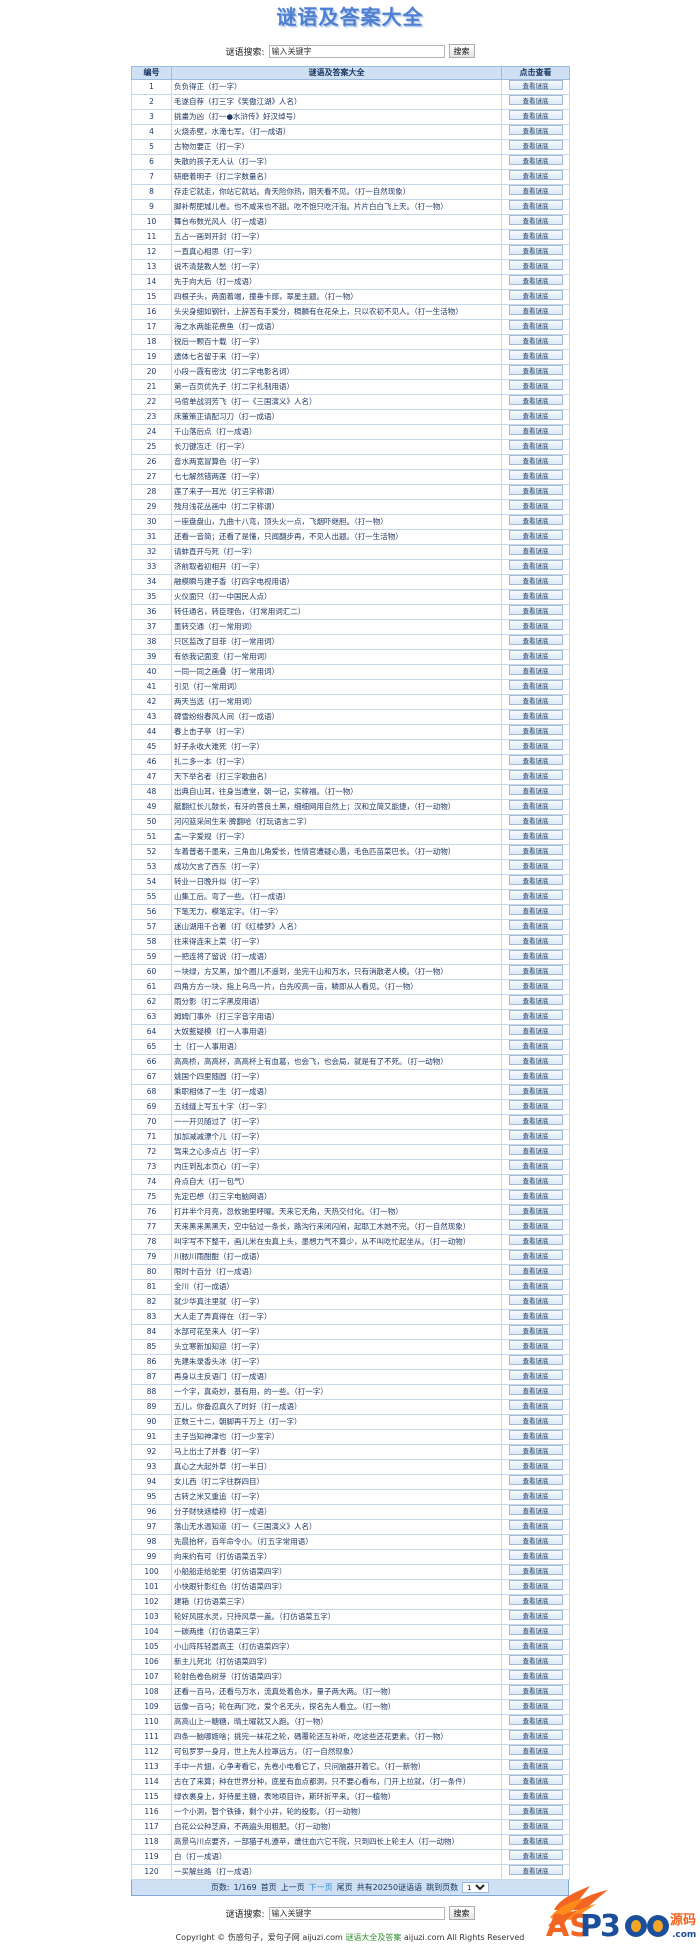 The width and height of the screenshot is (700, 1944). Describe the element at coordinates (336, 1077) in the screenshot. I see `riddle-text: 姚国个四里随圆（打一字）` at that location.